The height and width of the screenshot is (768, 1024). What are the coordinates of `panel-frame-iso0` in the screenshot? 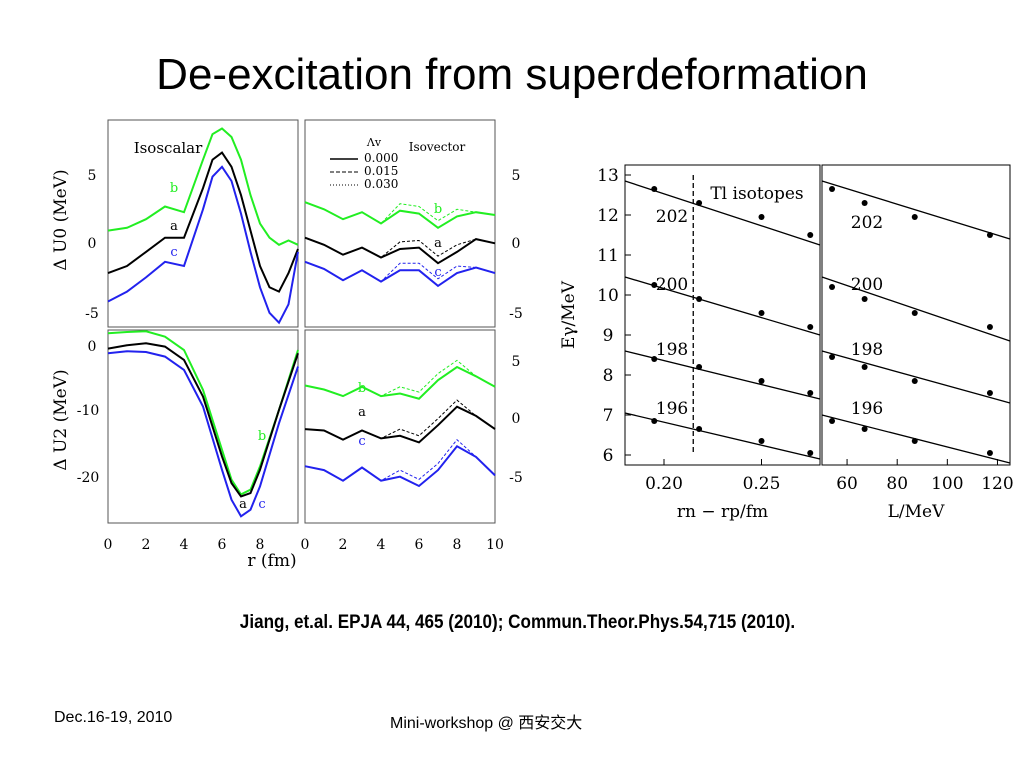 It's located at (203, 223).